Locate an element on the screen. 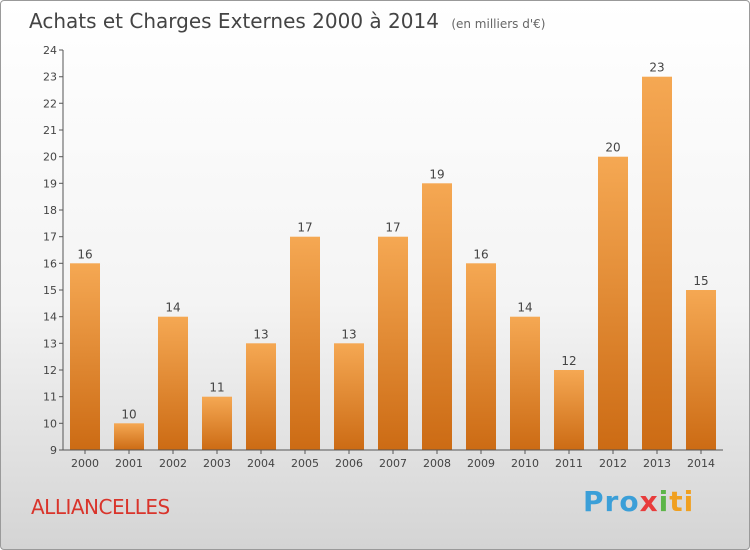  x-tick-label-2011: 2011 is located at coordinates (569, 463).